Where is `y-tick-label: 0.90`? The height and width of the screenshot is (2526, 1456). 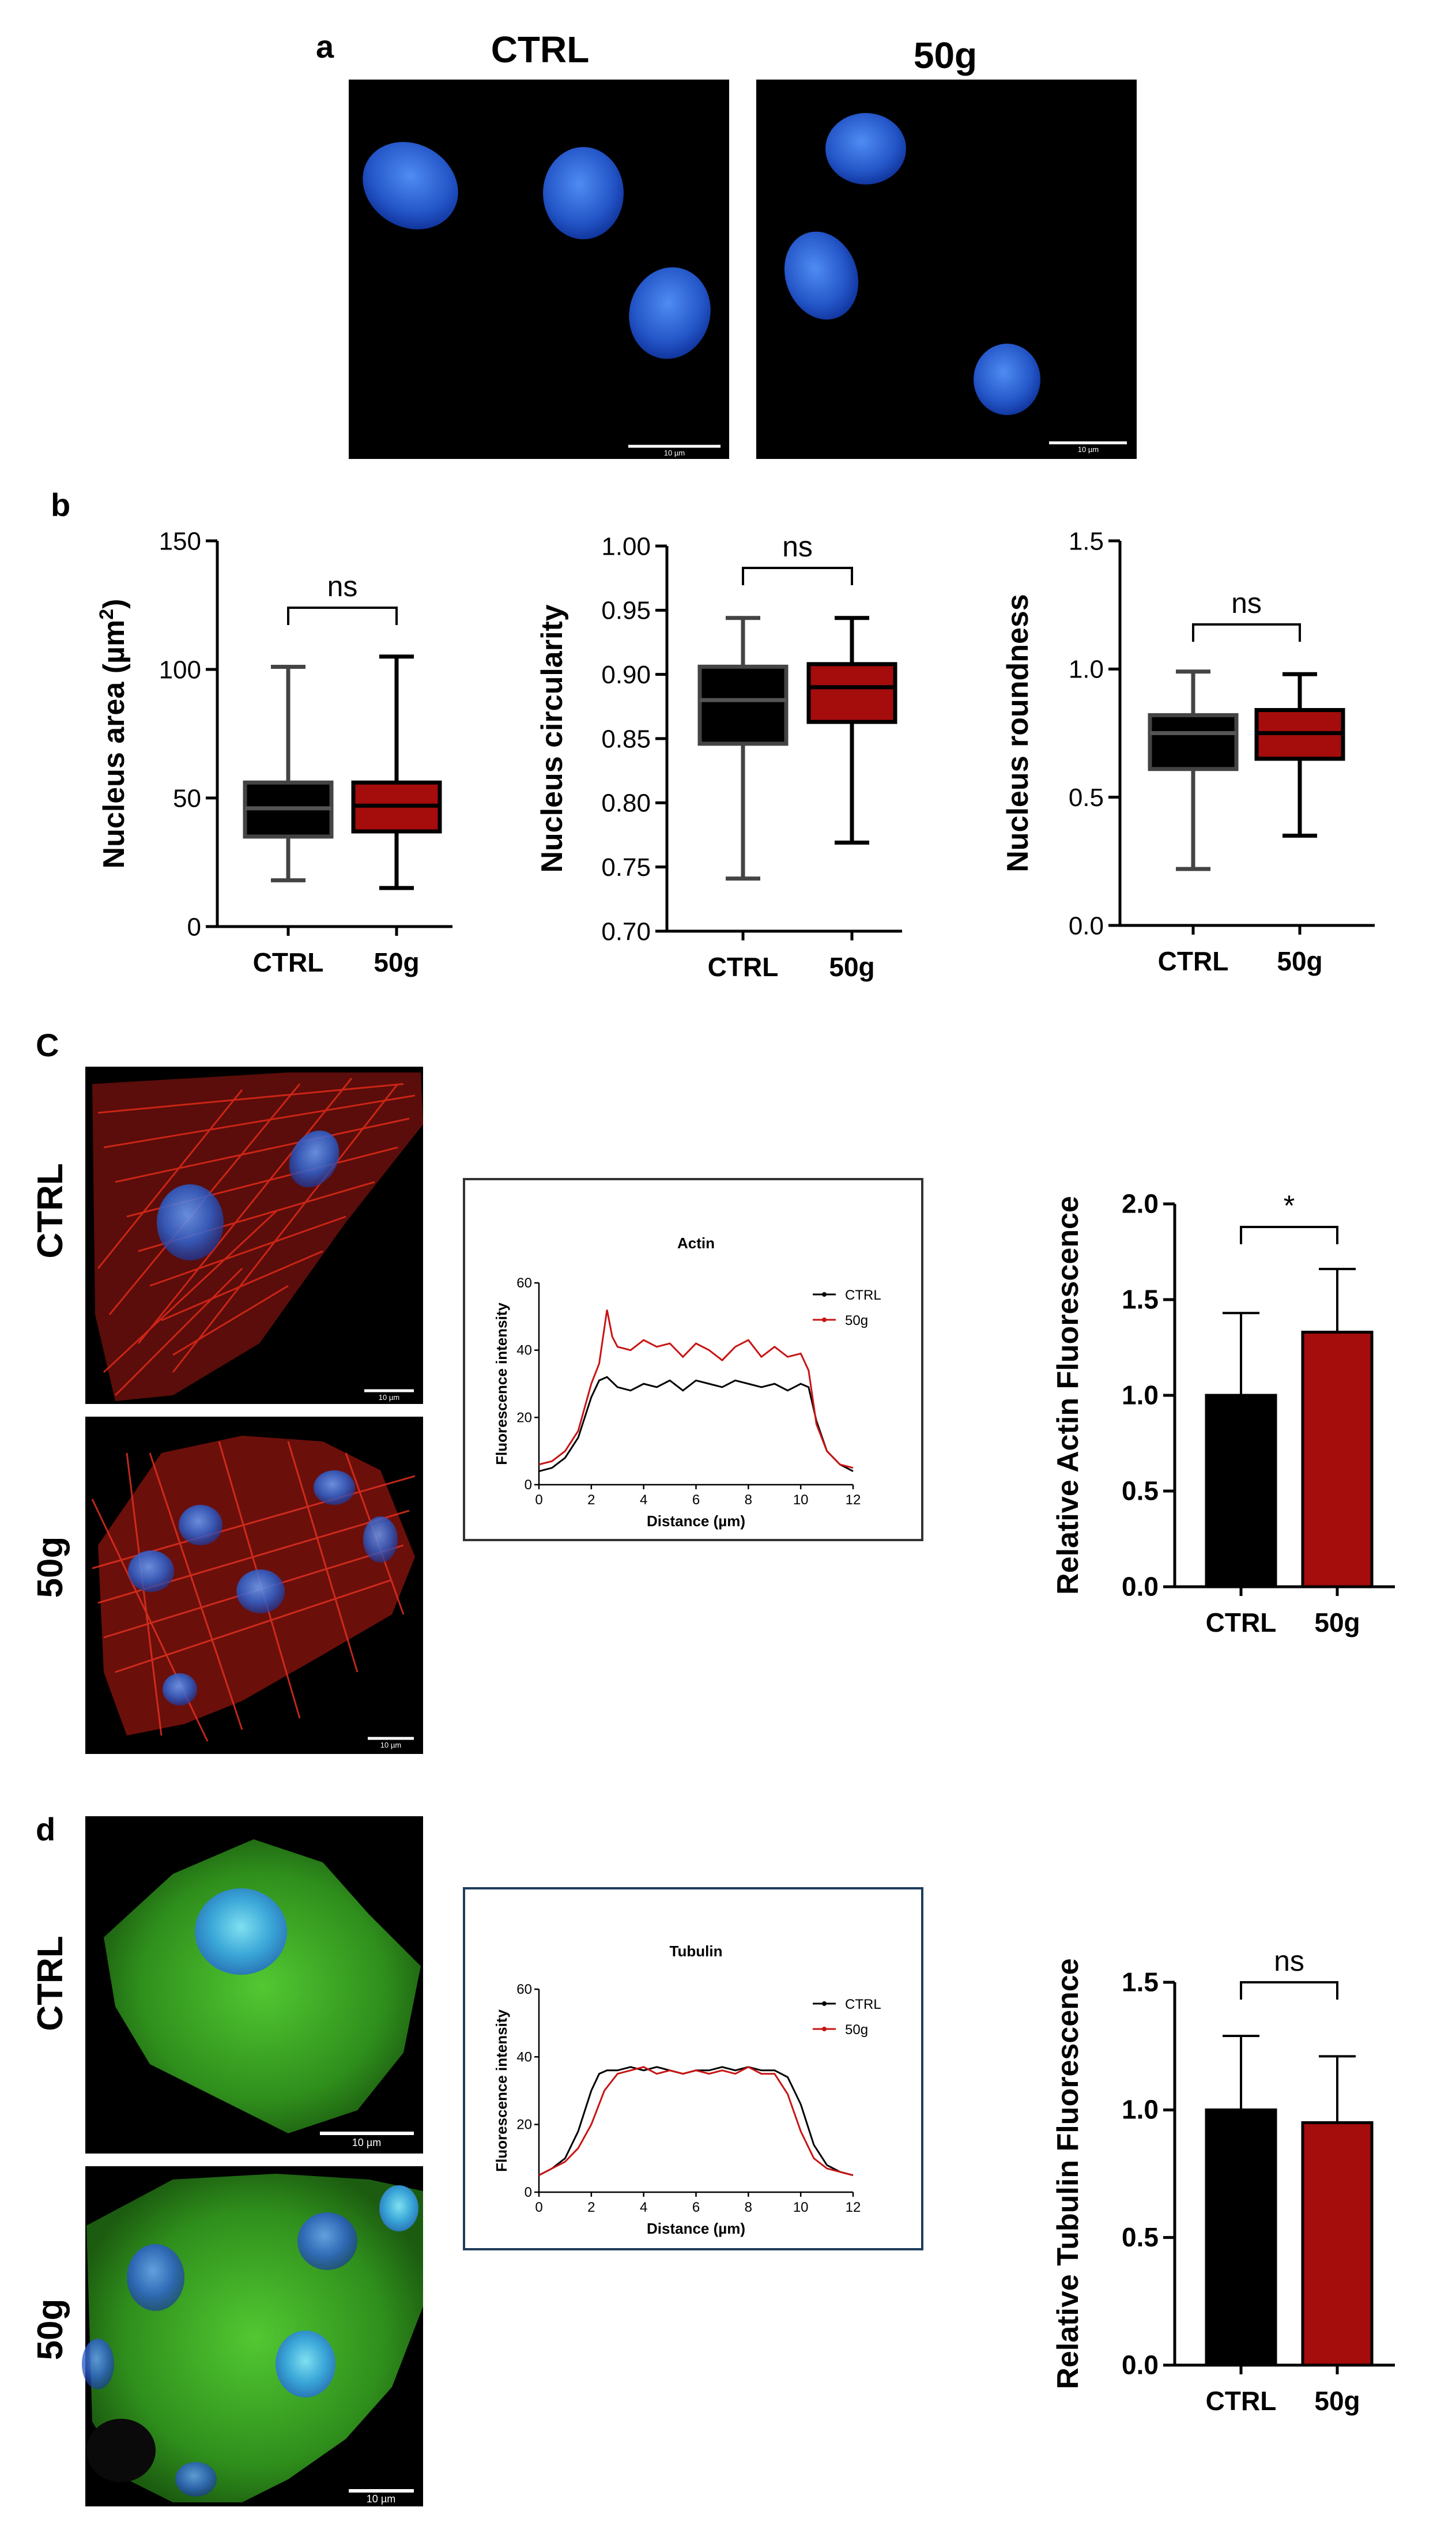
y-tick-label: 0.90 is located at coordinates (626, 675).